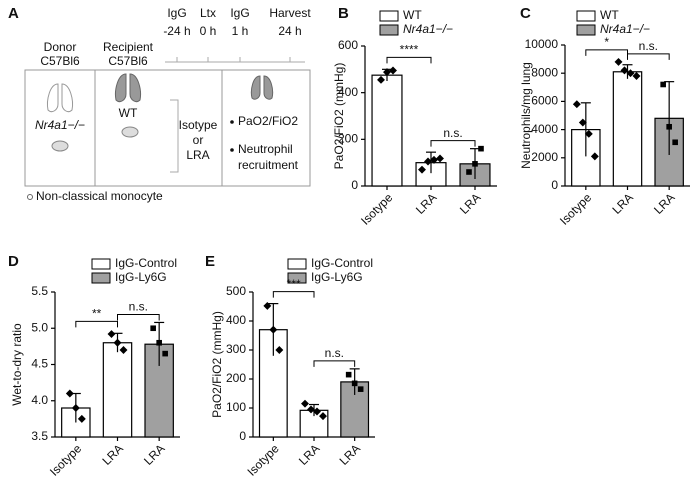 The image size is (700, 487). What do you see at coordinates (348, 45) in the screenshot?
I see `y-tick-label: 600` at bounding box center [348, 45].